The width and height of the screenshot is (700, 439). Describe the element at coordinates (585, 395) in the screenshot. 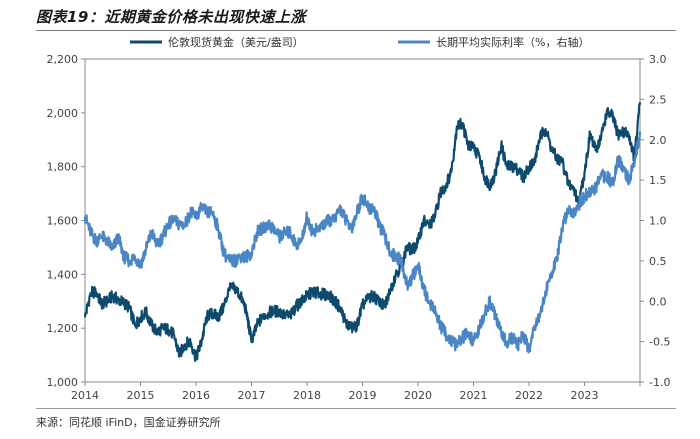

I see `x-tick-label: 2023` at that location.